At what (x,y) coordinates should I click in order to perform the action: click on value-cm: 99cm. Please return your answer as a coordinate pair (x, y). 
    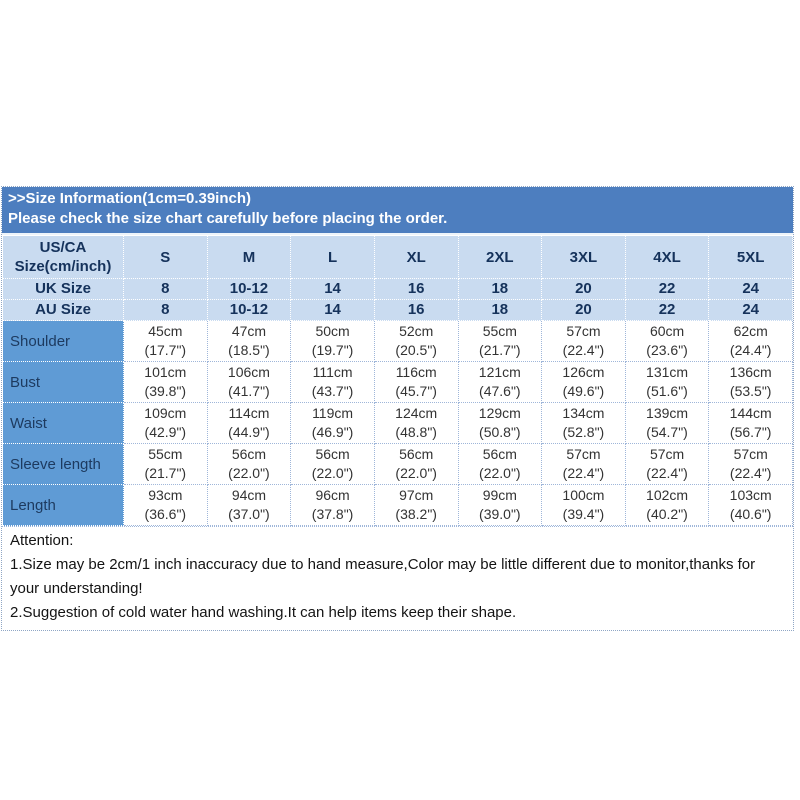
    Looking at the image, I should click on (499, 495).